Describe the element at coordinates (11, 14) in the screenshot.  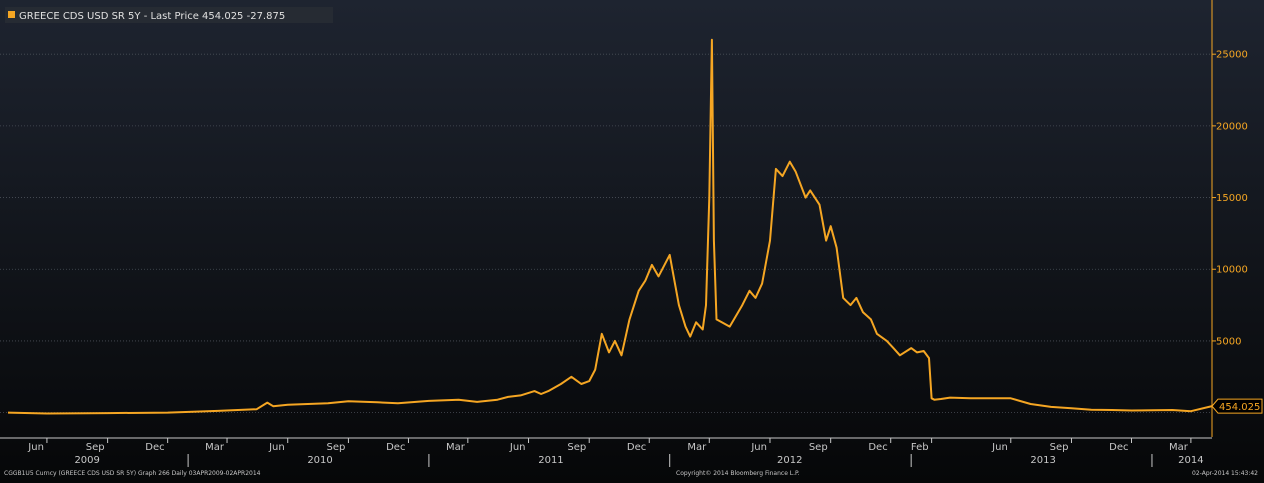
I see `legend-swatch` at that location.